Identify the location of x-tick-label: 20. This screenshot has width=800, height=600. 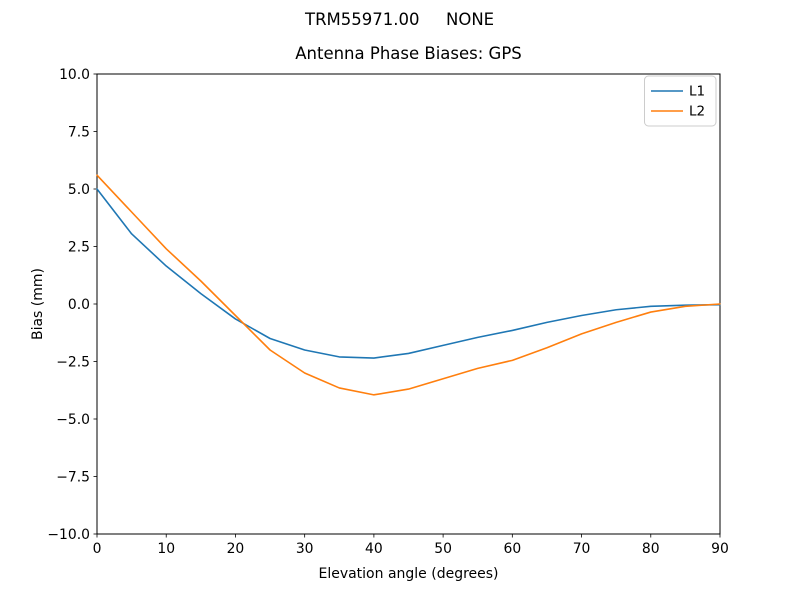
(236, 549).